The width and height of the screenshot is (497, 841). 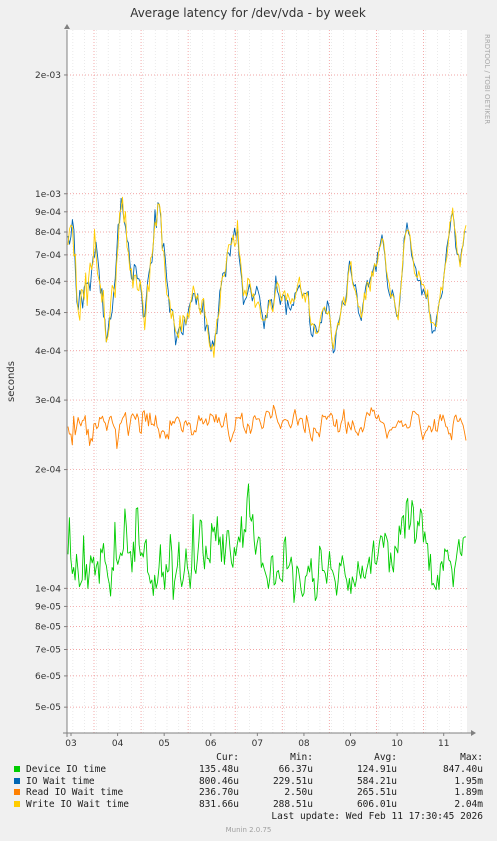 I want to click on y-tick-label: 3e-04, so click(x=48, y=401).